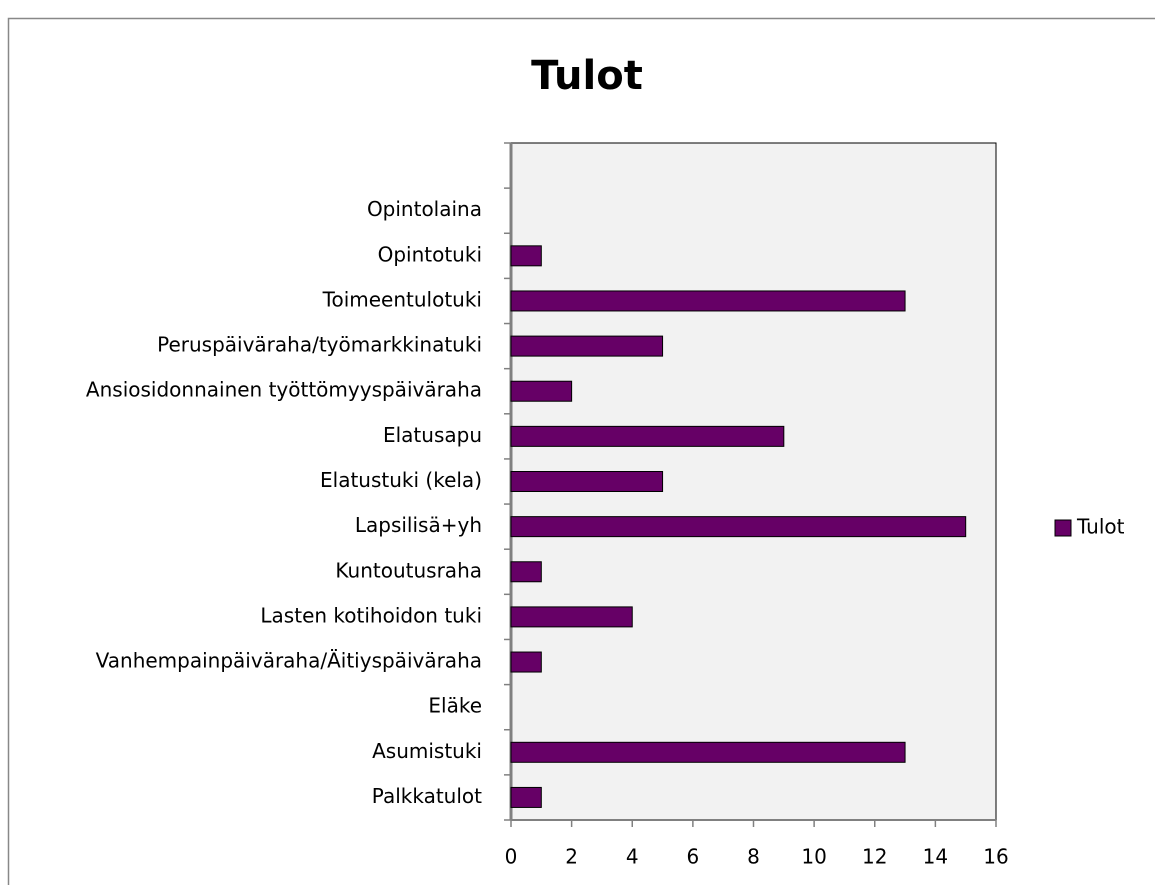 Image resolution: width=1155 pixels, height=885 pixels. I want to click on y-tick-label: Lapsilisä+yh, so click(418, 525).